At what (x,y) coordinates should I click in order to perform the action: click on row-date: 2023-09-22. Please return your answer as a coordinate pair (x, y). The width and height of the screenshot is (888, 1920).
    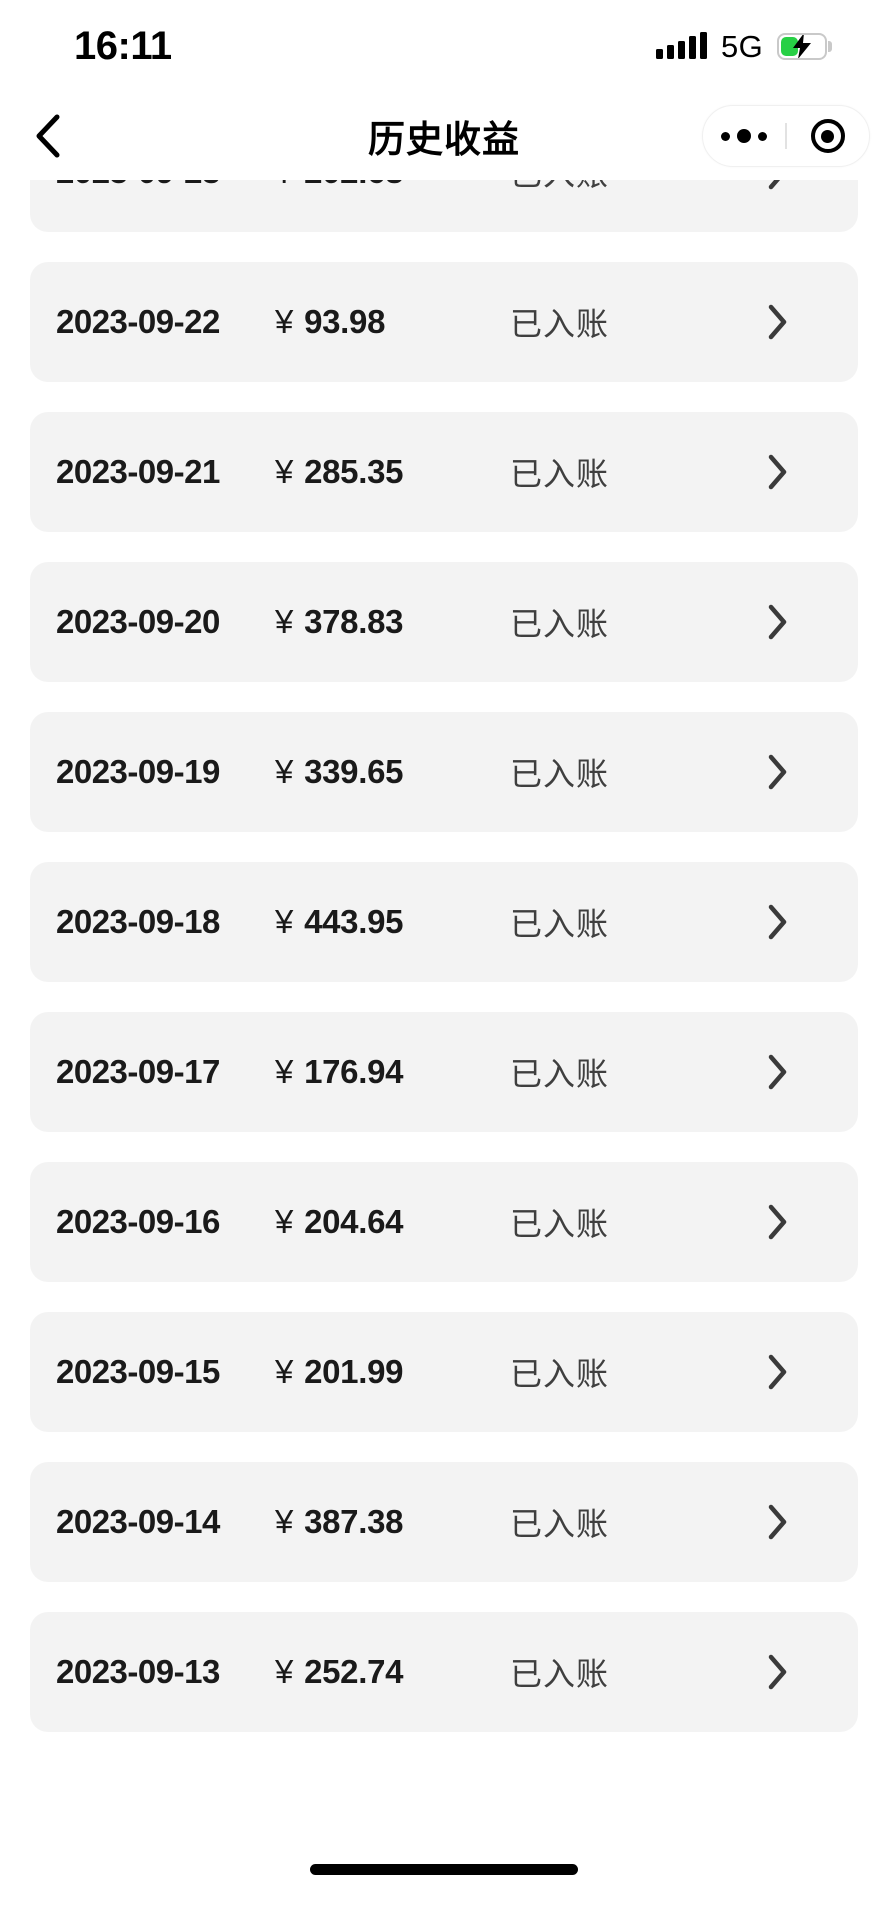
    Looking at the image, I should click on (138, 321).